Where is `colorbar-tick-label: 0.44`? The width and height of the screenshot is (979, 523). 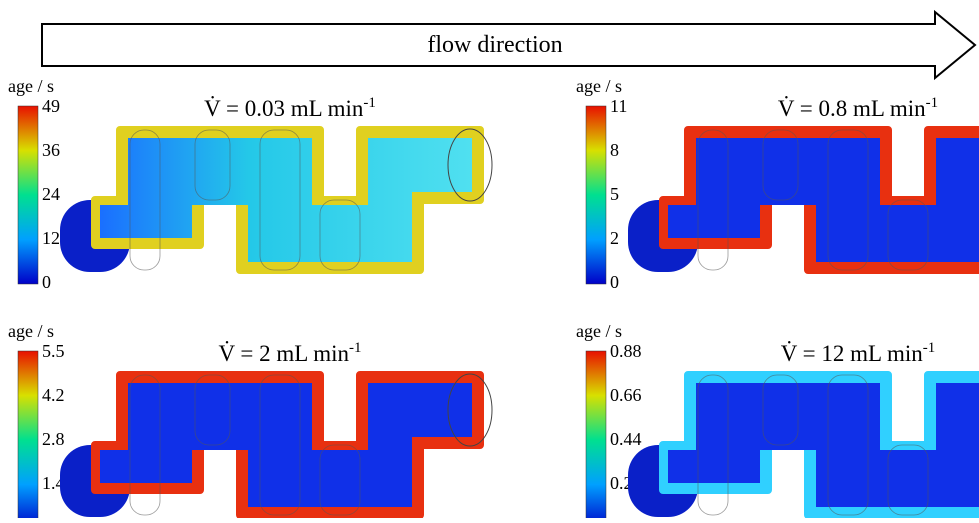 colorbar-tick-label: 0.44 is located at coordinates (626, 439).